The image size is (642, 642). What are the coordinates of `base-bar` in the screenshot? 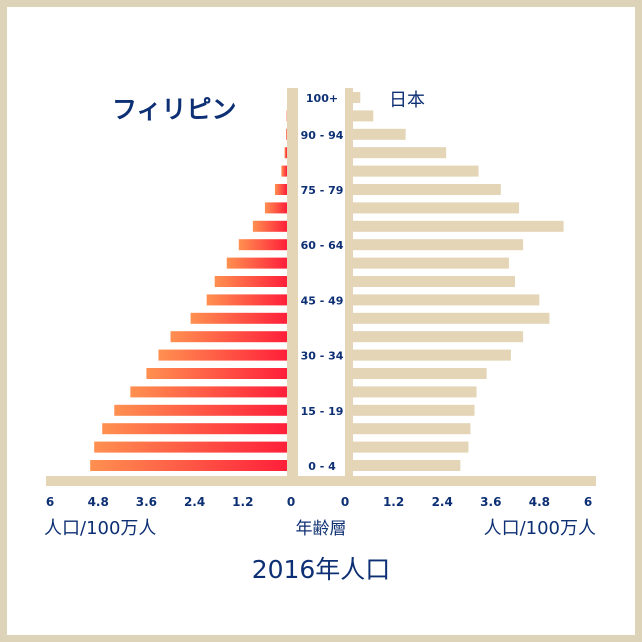 It's located at (321, 481).